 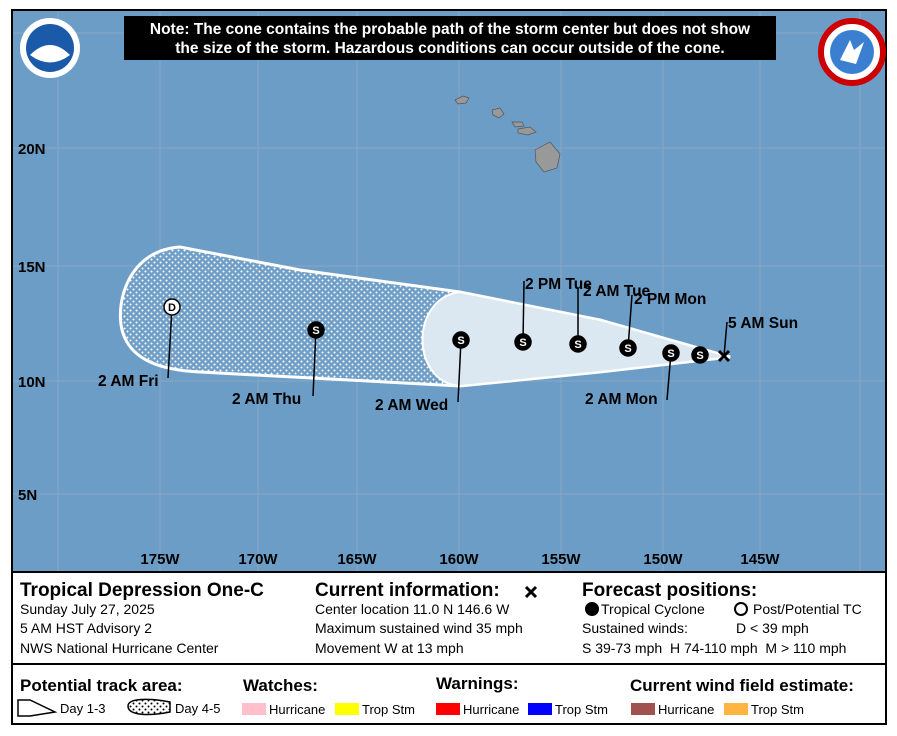 I want to click on islands, so click(x=507, y=134).